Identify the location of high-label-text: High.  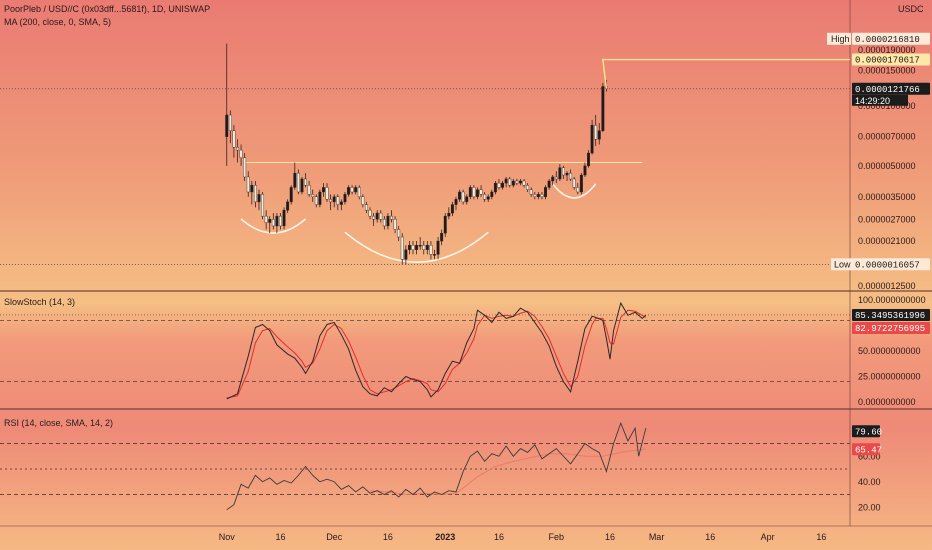
(840, 39).